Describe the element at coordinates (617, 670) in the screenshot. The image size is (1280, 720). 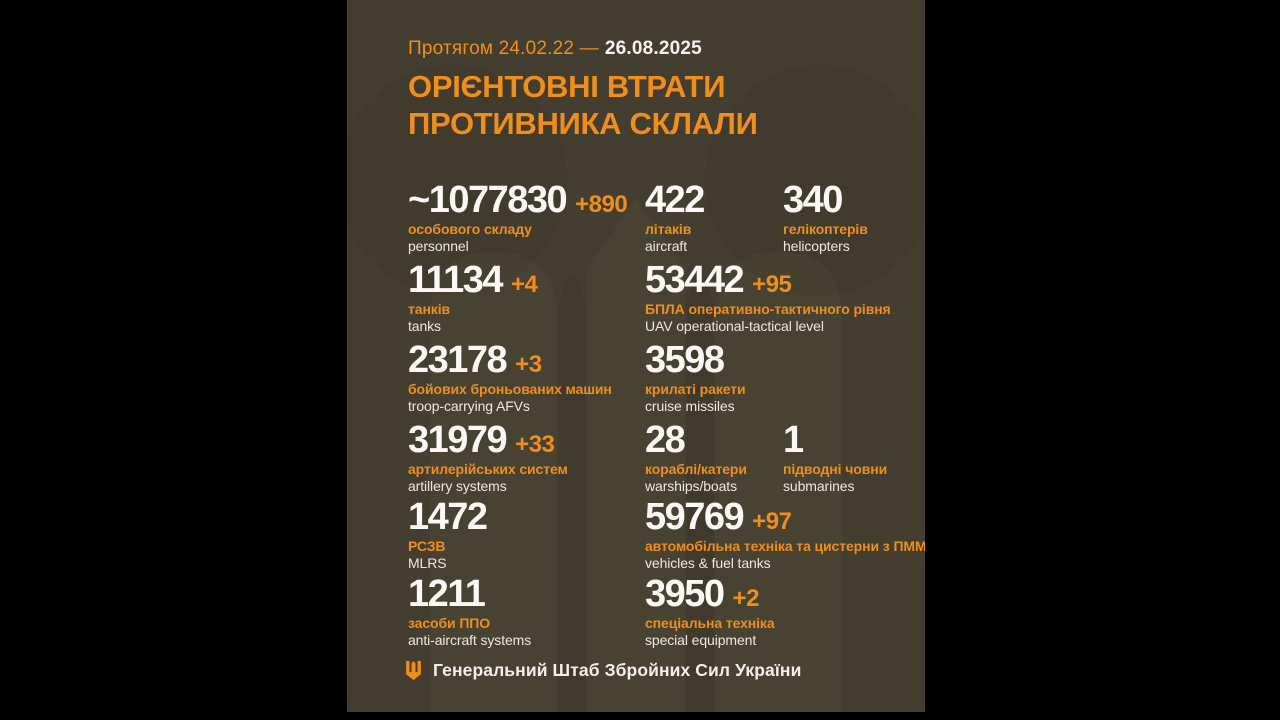
I see `footer-org-name: Генеральний Штаб Збройних Сил України` at that location.